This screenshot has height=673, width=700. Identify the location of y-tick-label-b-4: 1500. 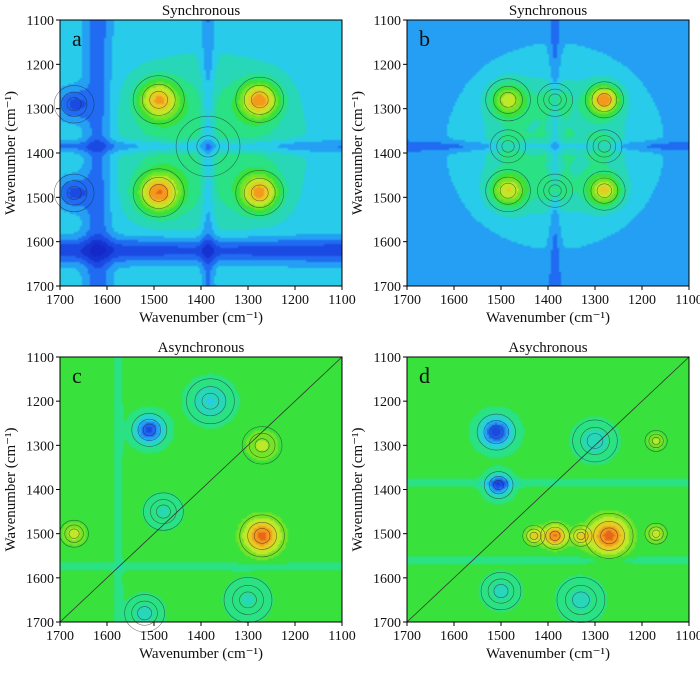
(387, 198).